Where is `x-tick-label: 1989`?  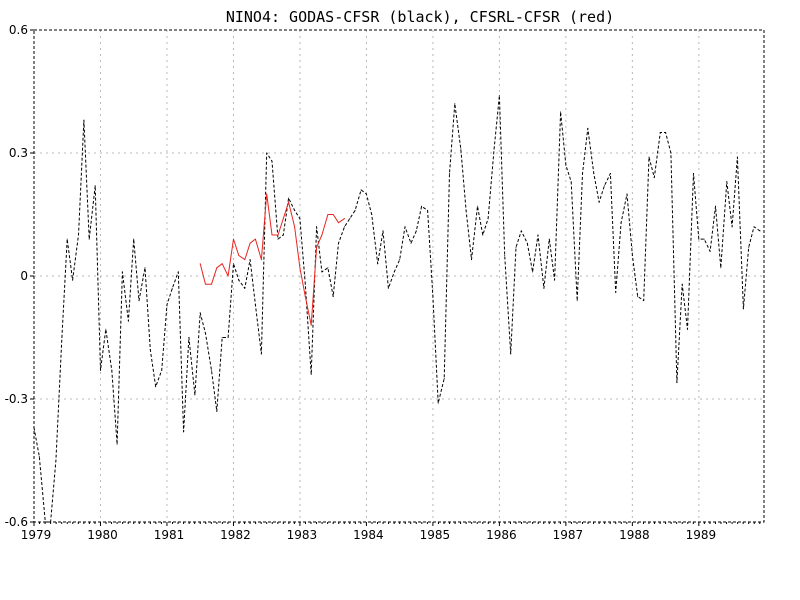
x-tick-label: 1989 is located at coordinates (701, 535).